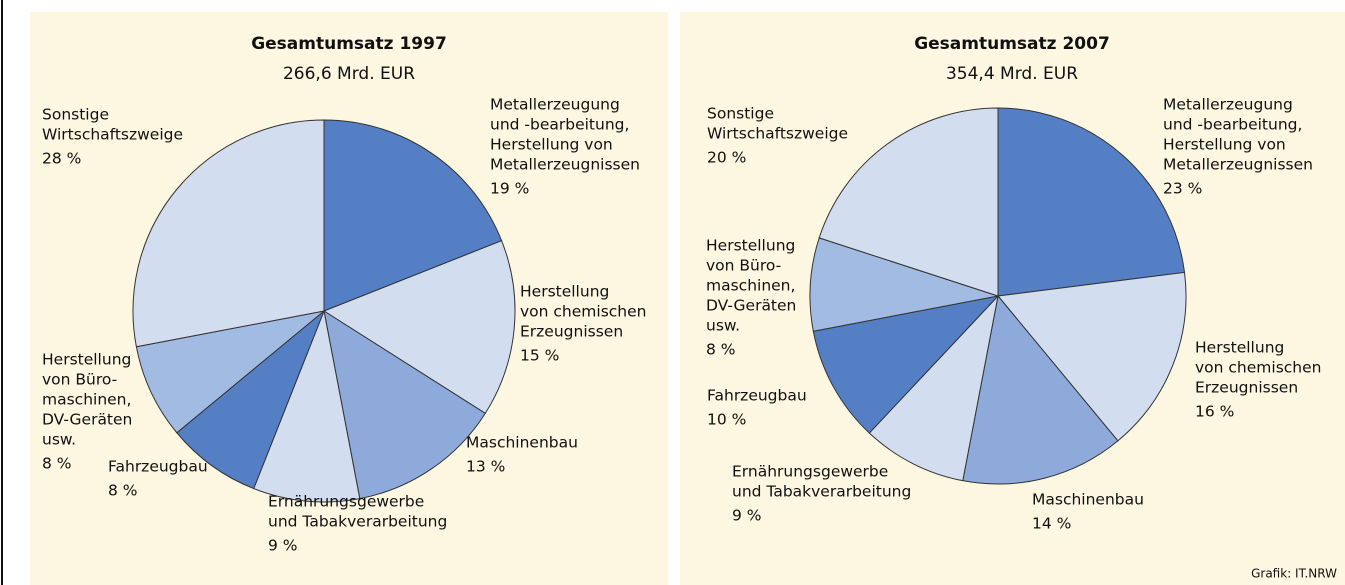 This screenshot has height=585, width=1345. Describe the element at coordinates (539, 356) in the screenshot. I see `value-label: 15 %` at that location.